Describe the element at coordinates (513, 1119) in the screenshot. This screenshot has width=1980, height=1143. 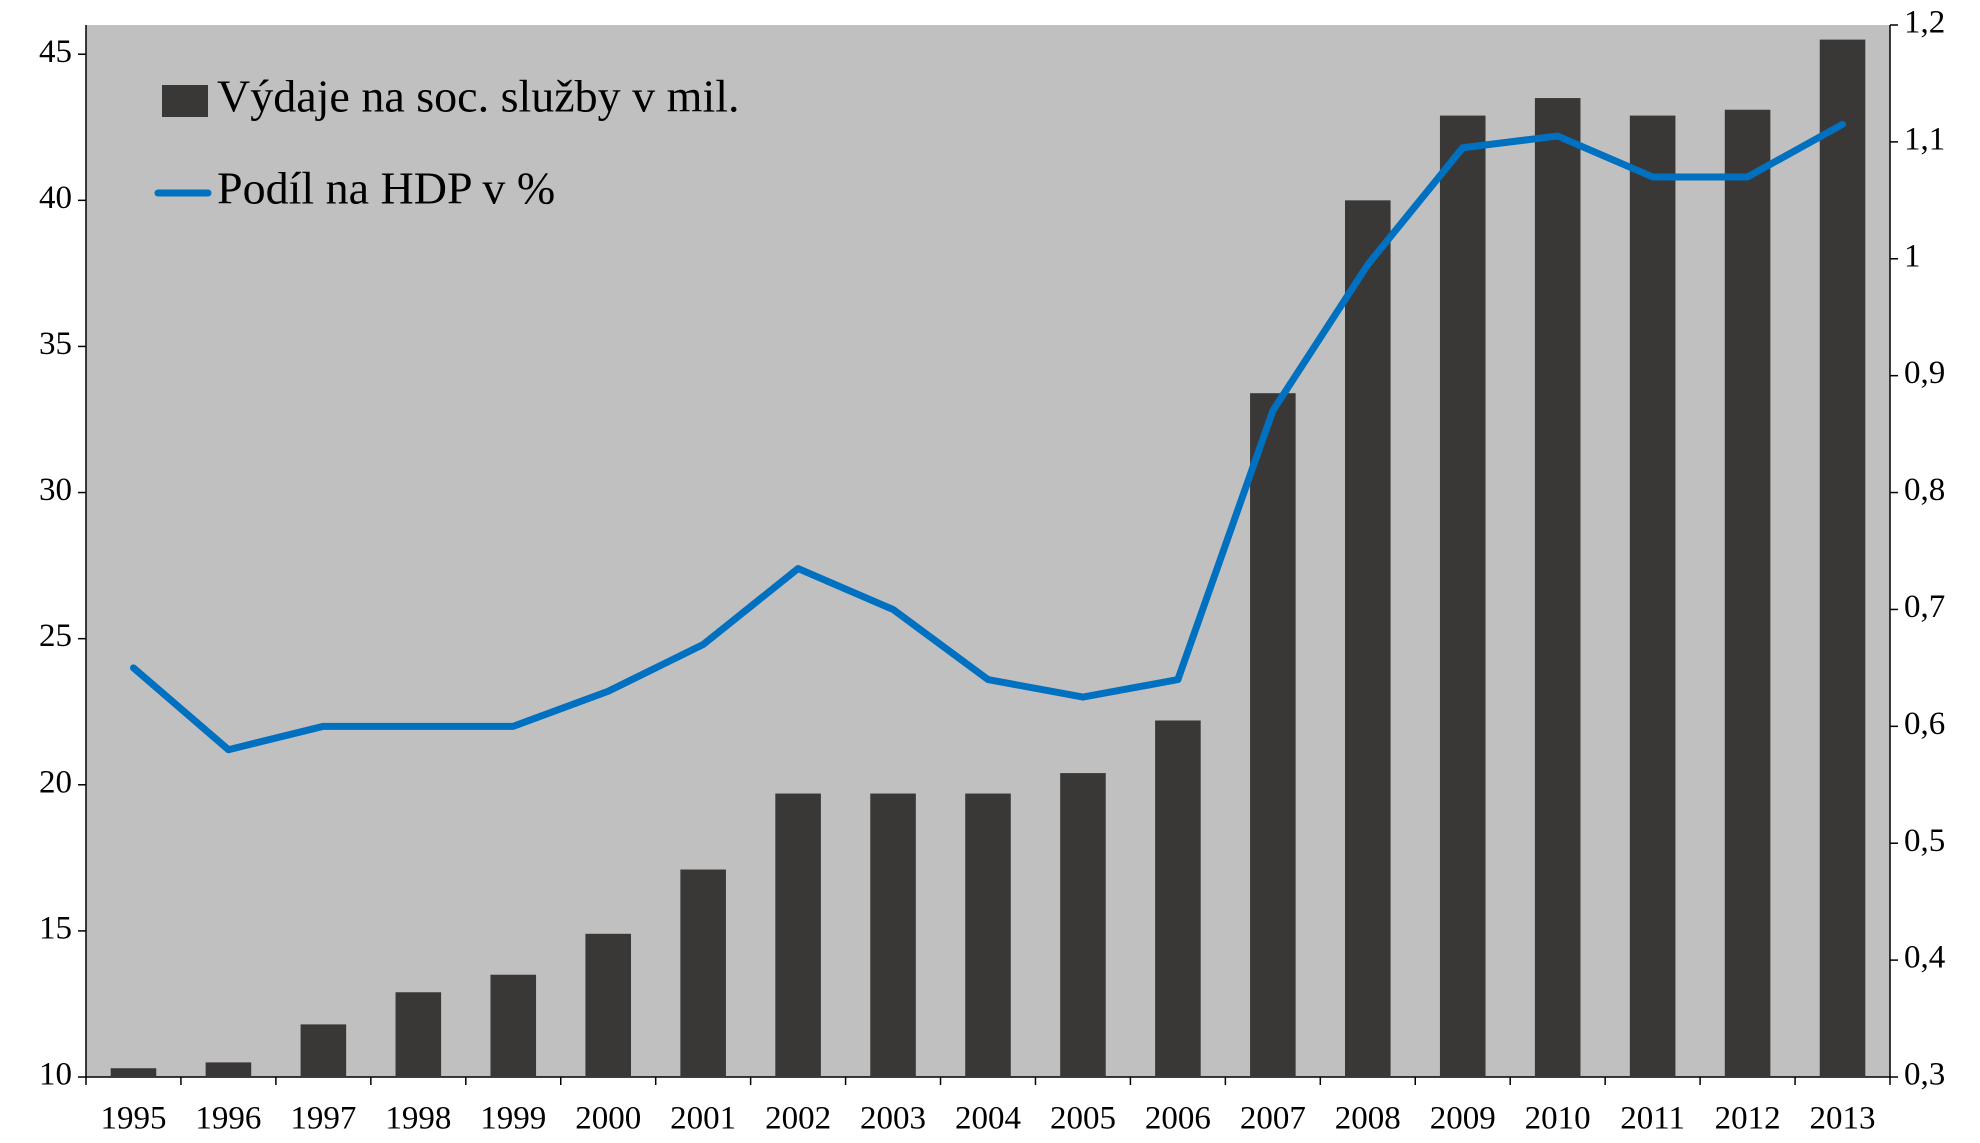
I see `x-tick-label: 1999` at that location.